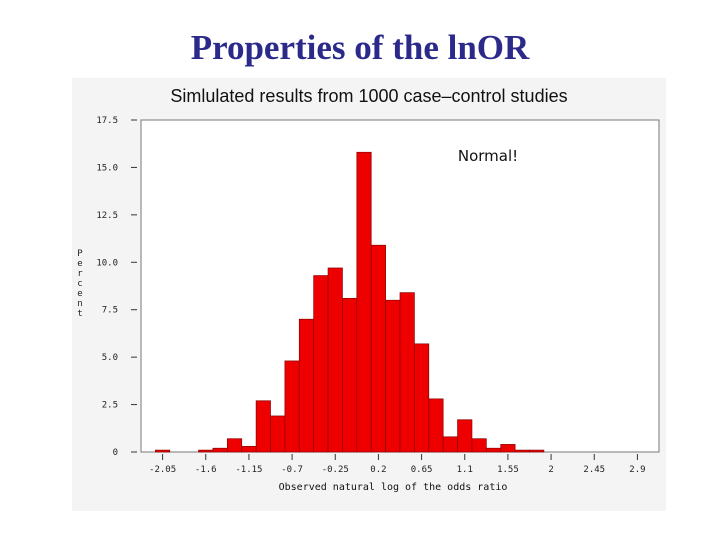 This screenshot has width=720, height=540. What do you see at coordinates (465, 470) in the screenshot?
I see `x-tick-label: 1.1` at bounding box center [465, 470].